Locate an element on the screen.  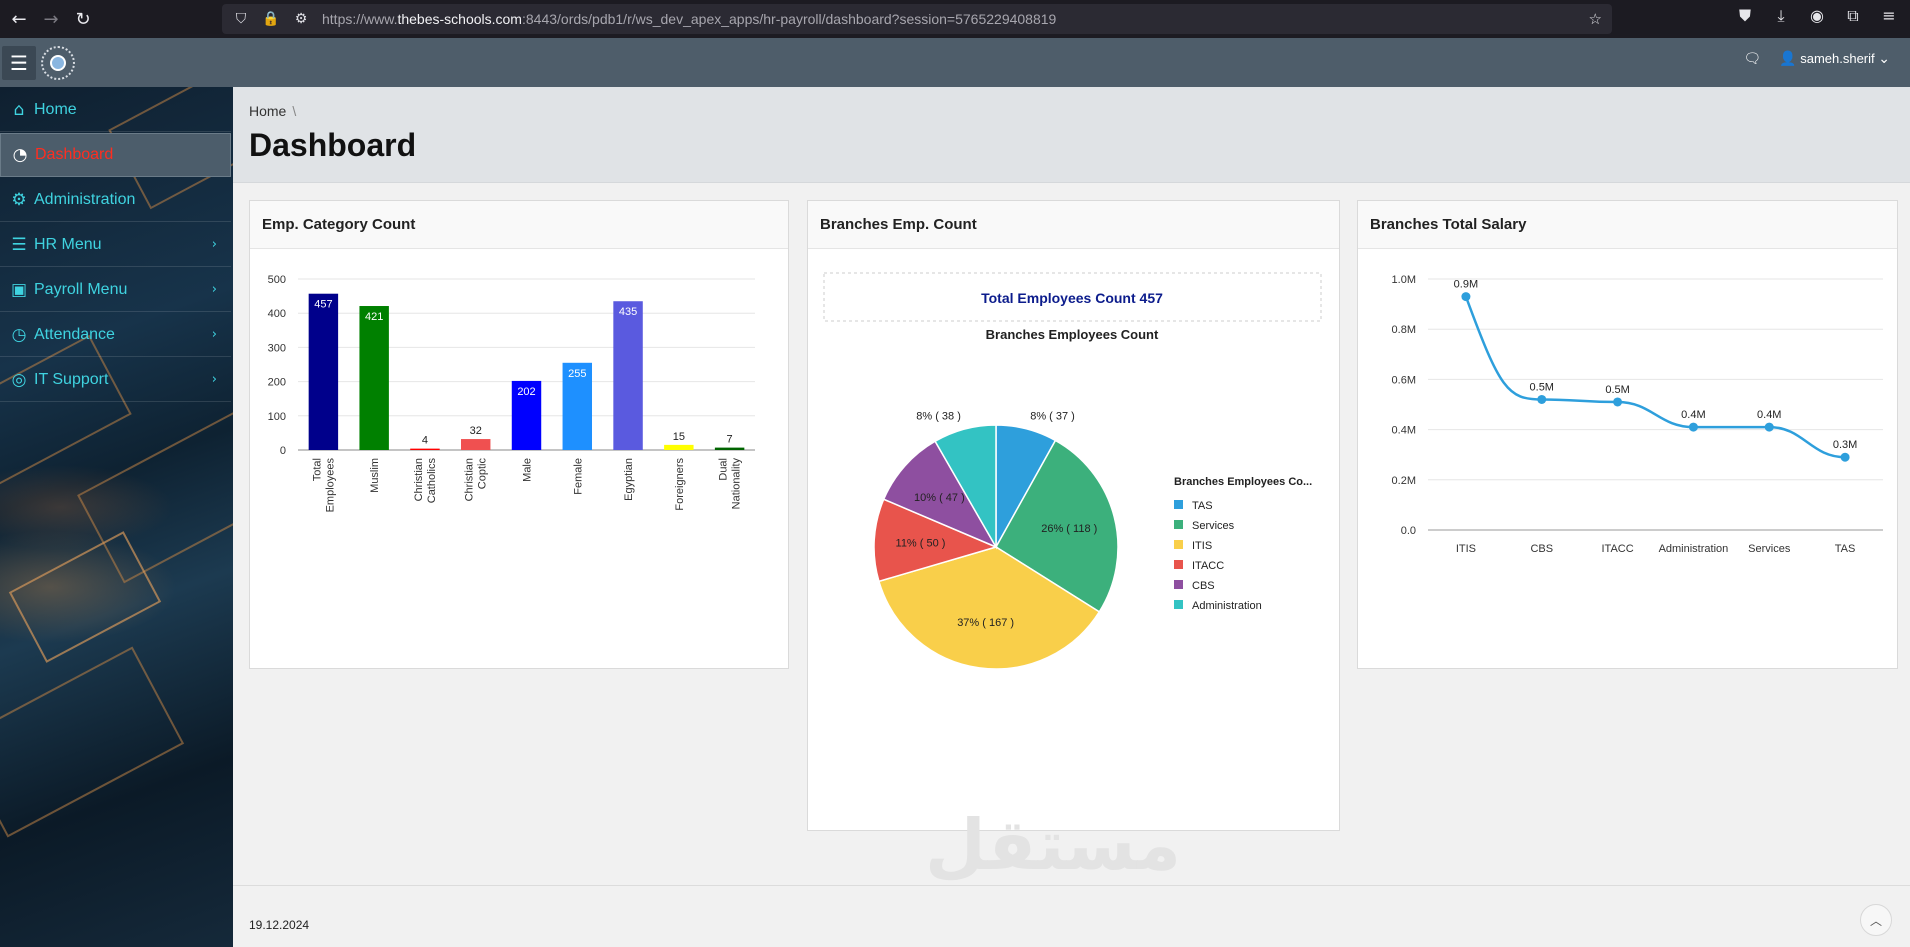
card-title: Emp. Category Count is located at coordinates (519, 225).